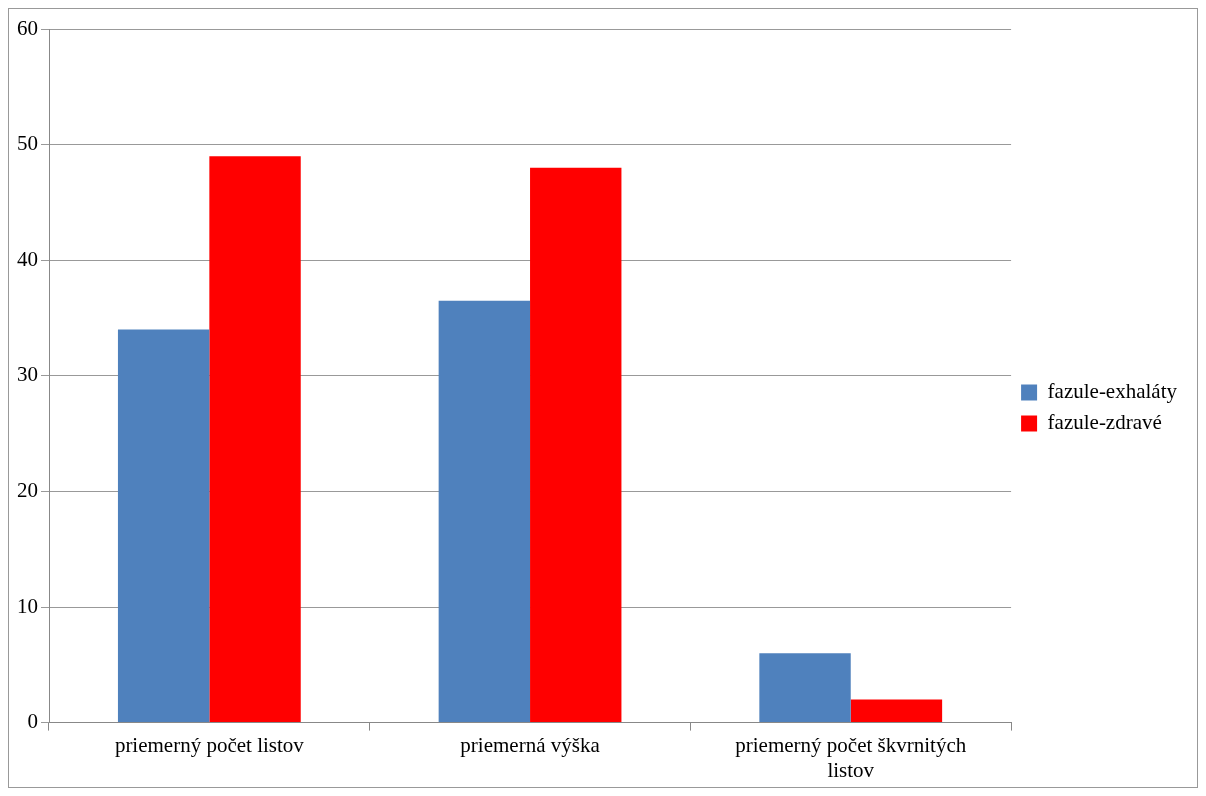 This screenshot has width=1206, height=796. I want to click on x-tick-label: priemerná výška, so click(530, 744).